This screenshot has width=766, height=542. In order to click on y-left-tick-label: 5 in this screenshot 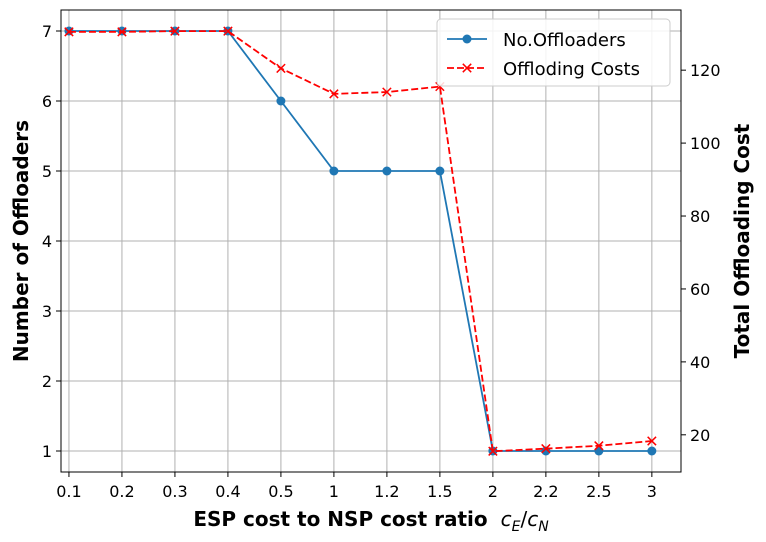, I will do `click(47, 171)`.